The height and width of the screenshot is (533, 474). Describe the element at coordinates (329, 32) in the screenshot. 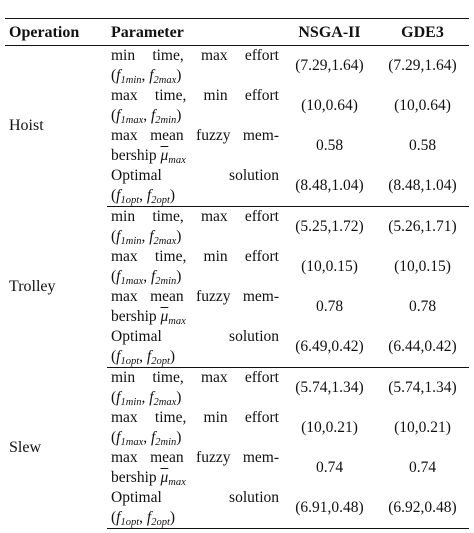

I see `header-nsga2: NSGA-II` at that location.